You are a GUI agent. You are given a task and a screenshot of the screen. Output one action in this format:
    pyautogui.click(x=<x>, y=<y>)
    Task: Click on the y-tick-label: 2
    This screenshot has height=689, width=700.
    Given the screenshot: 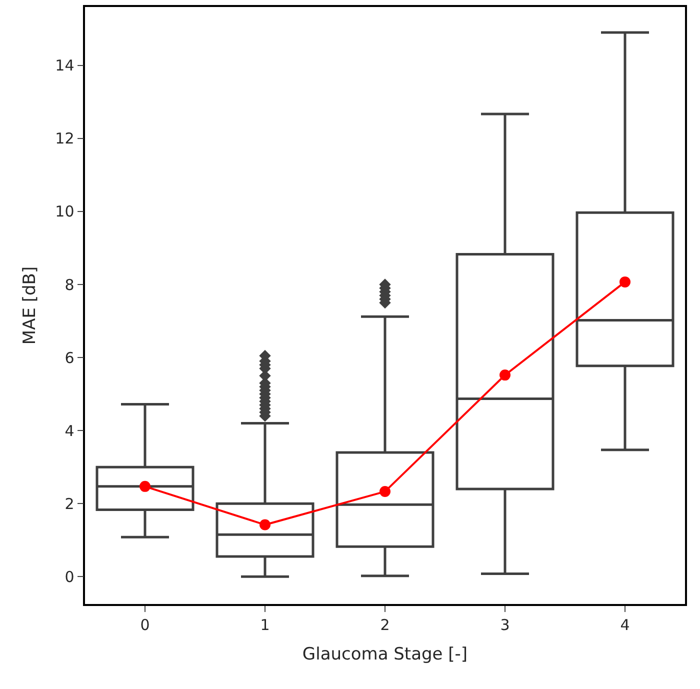 What is the action you would take?
    pyautogui.click(x=69, y=503)
    